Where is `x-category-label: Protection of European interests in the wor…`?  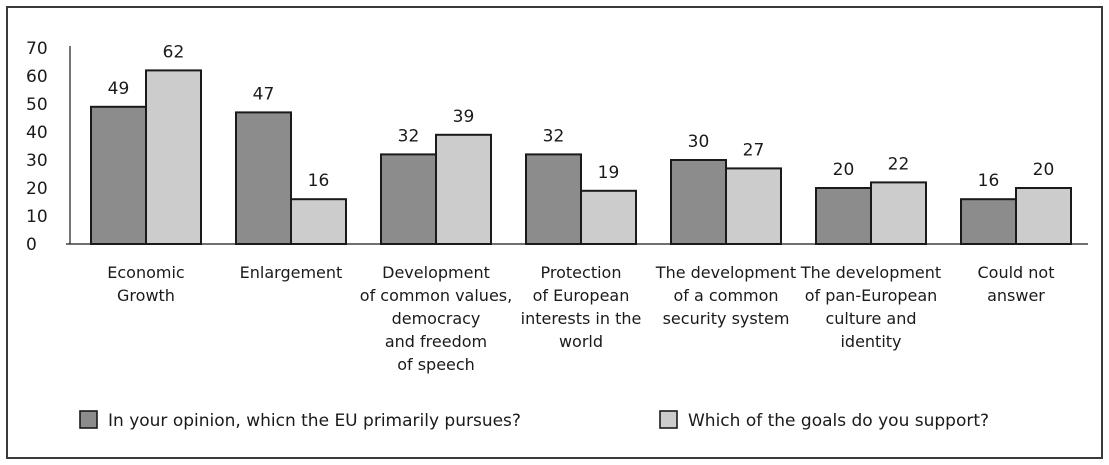 x-category-label: Protection of European interests in the wor… is located at coordinates (581, 307).